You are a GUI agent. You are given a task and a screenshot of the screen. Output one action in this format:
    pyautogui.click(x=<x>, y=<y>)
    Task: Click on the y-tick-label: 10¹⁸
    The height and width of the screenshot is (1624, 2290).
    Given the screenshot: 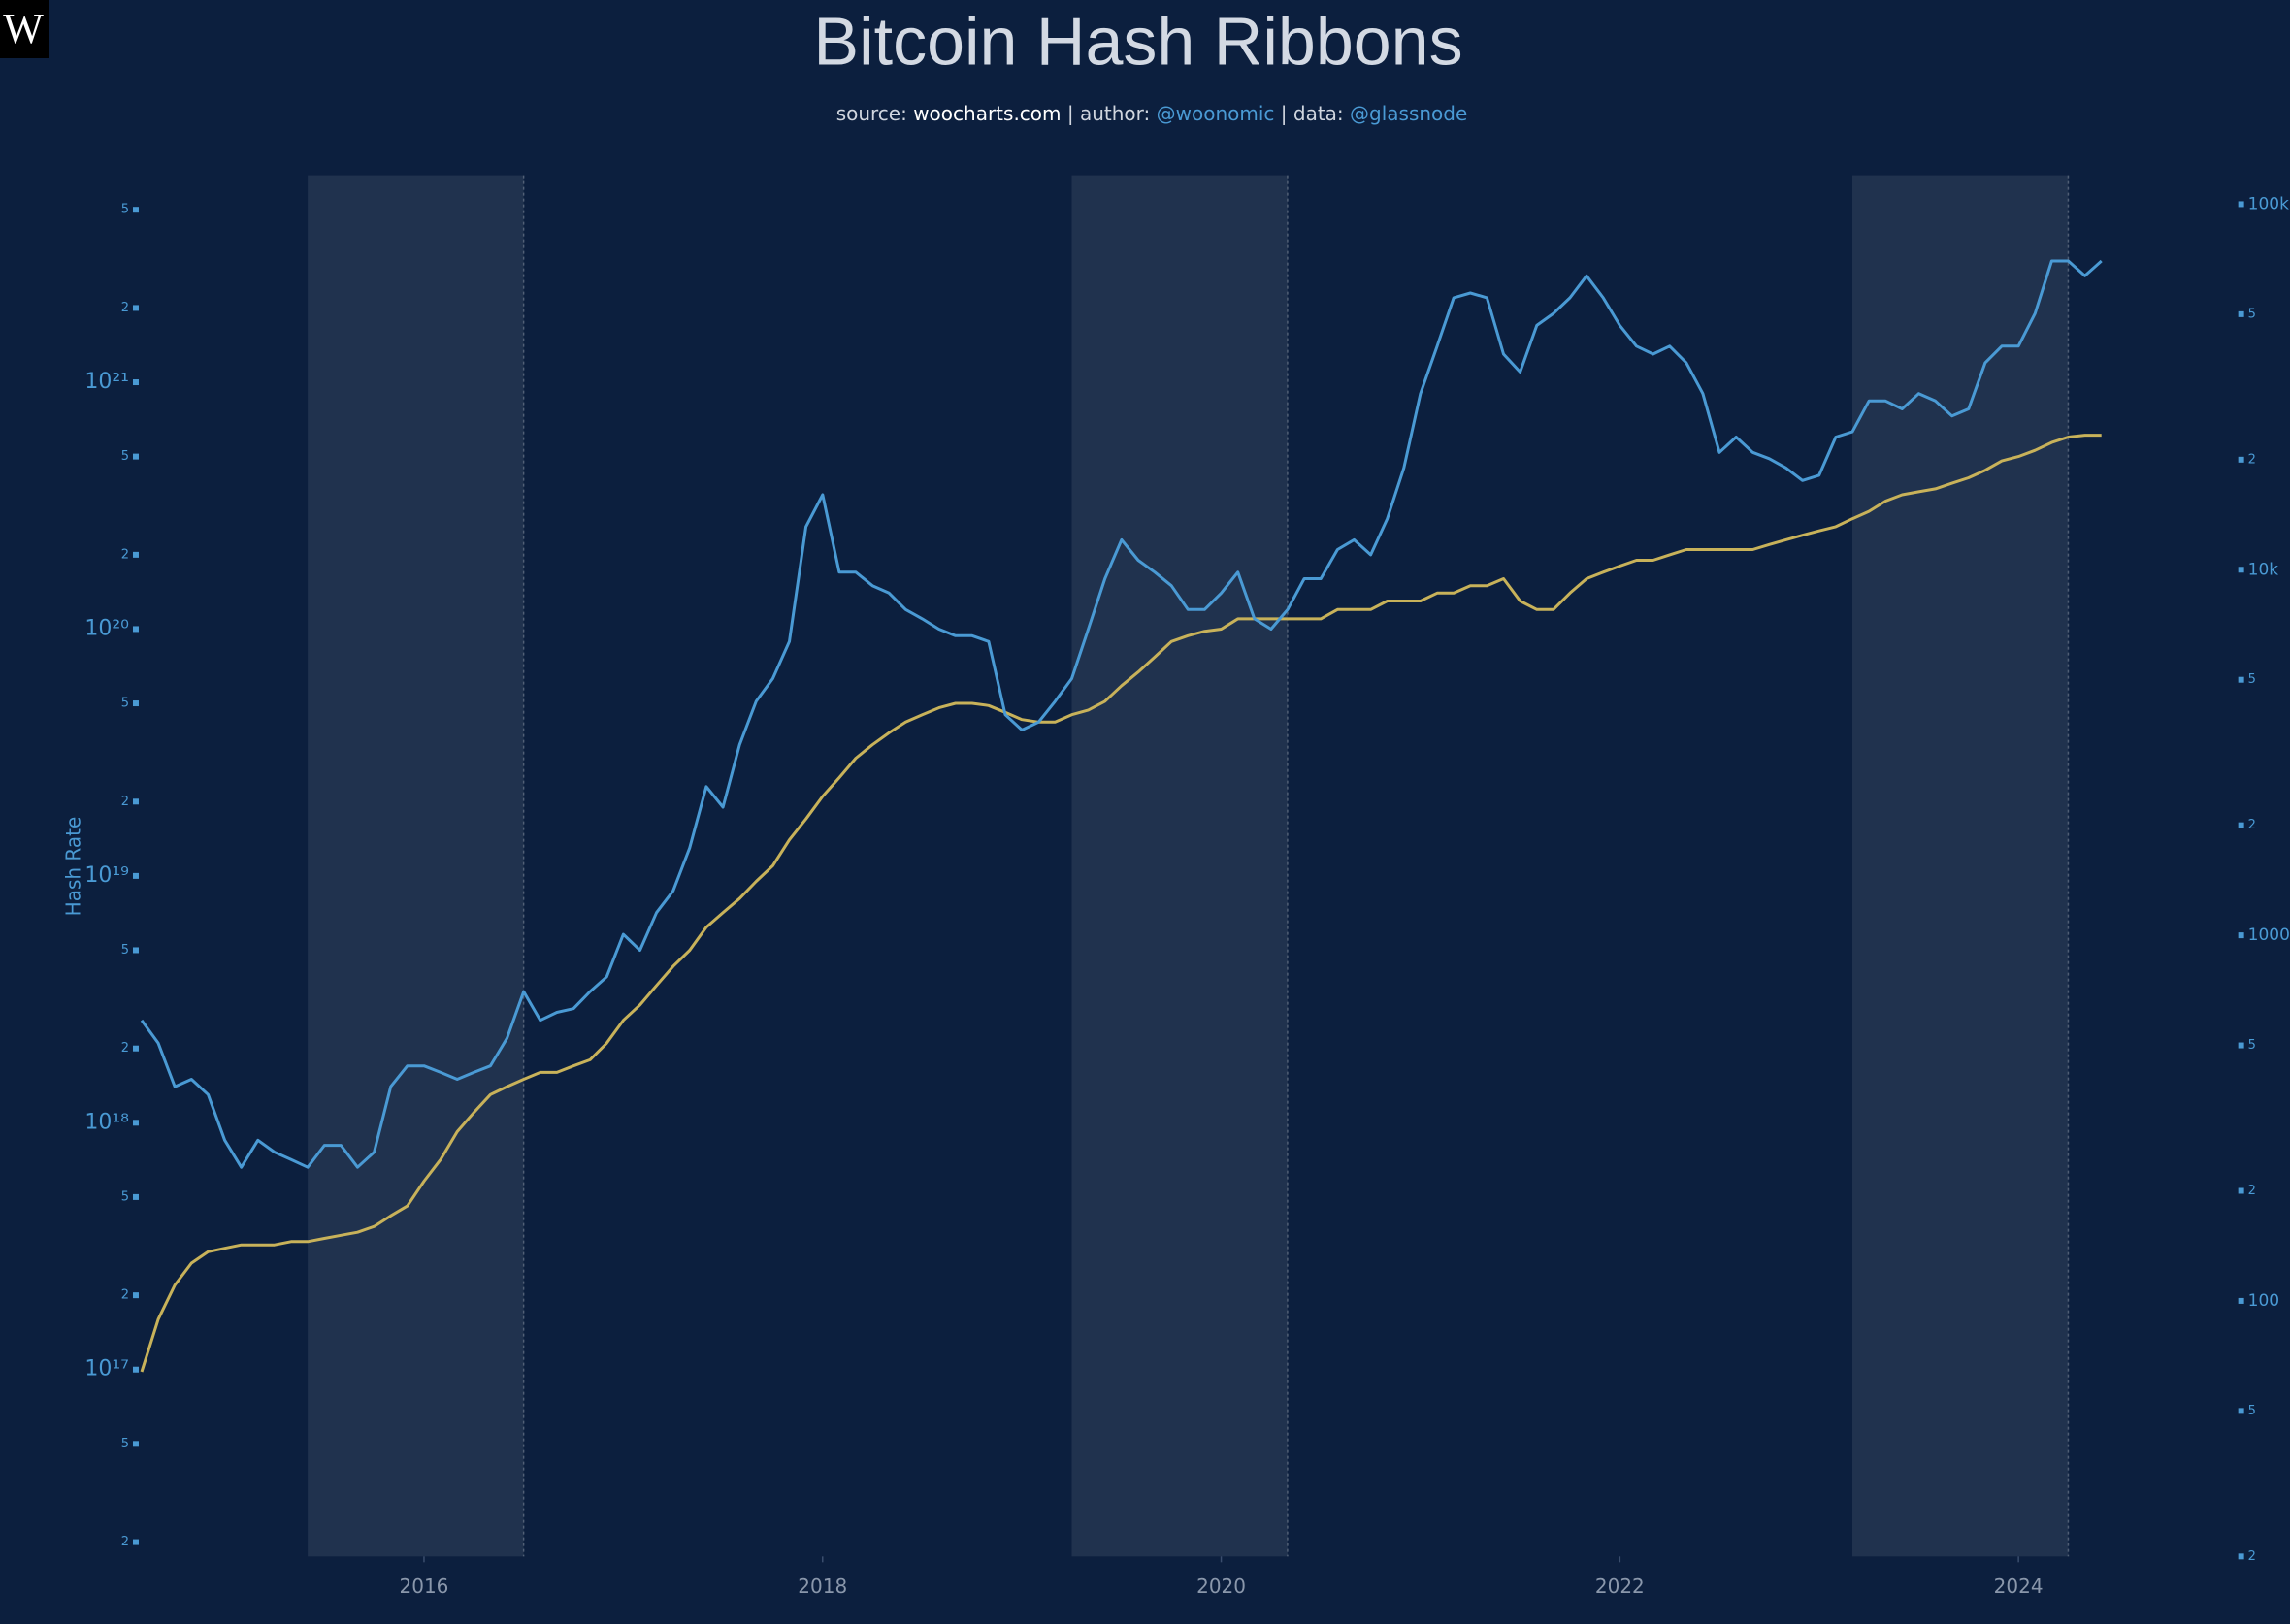 What is the action you would take?
    pyautogui.click(x=106, y=1122)
    